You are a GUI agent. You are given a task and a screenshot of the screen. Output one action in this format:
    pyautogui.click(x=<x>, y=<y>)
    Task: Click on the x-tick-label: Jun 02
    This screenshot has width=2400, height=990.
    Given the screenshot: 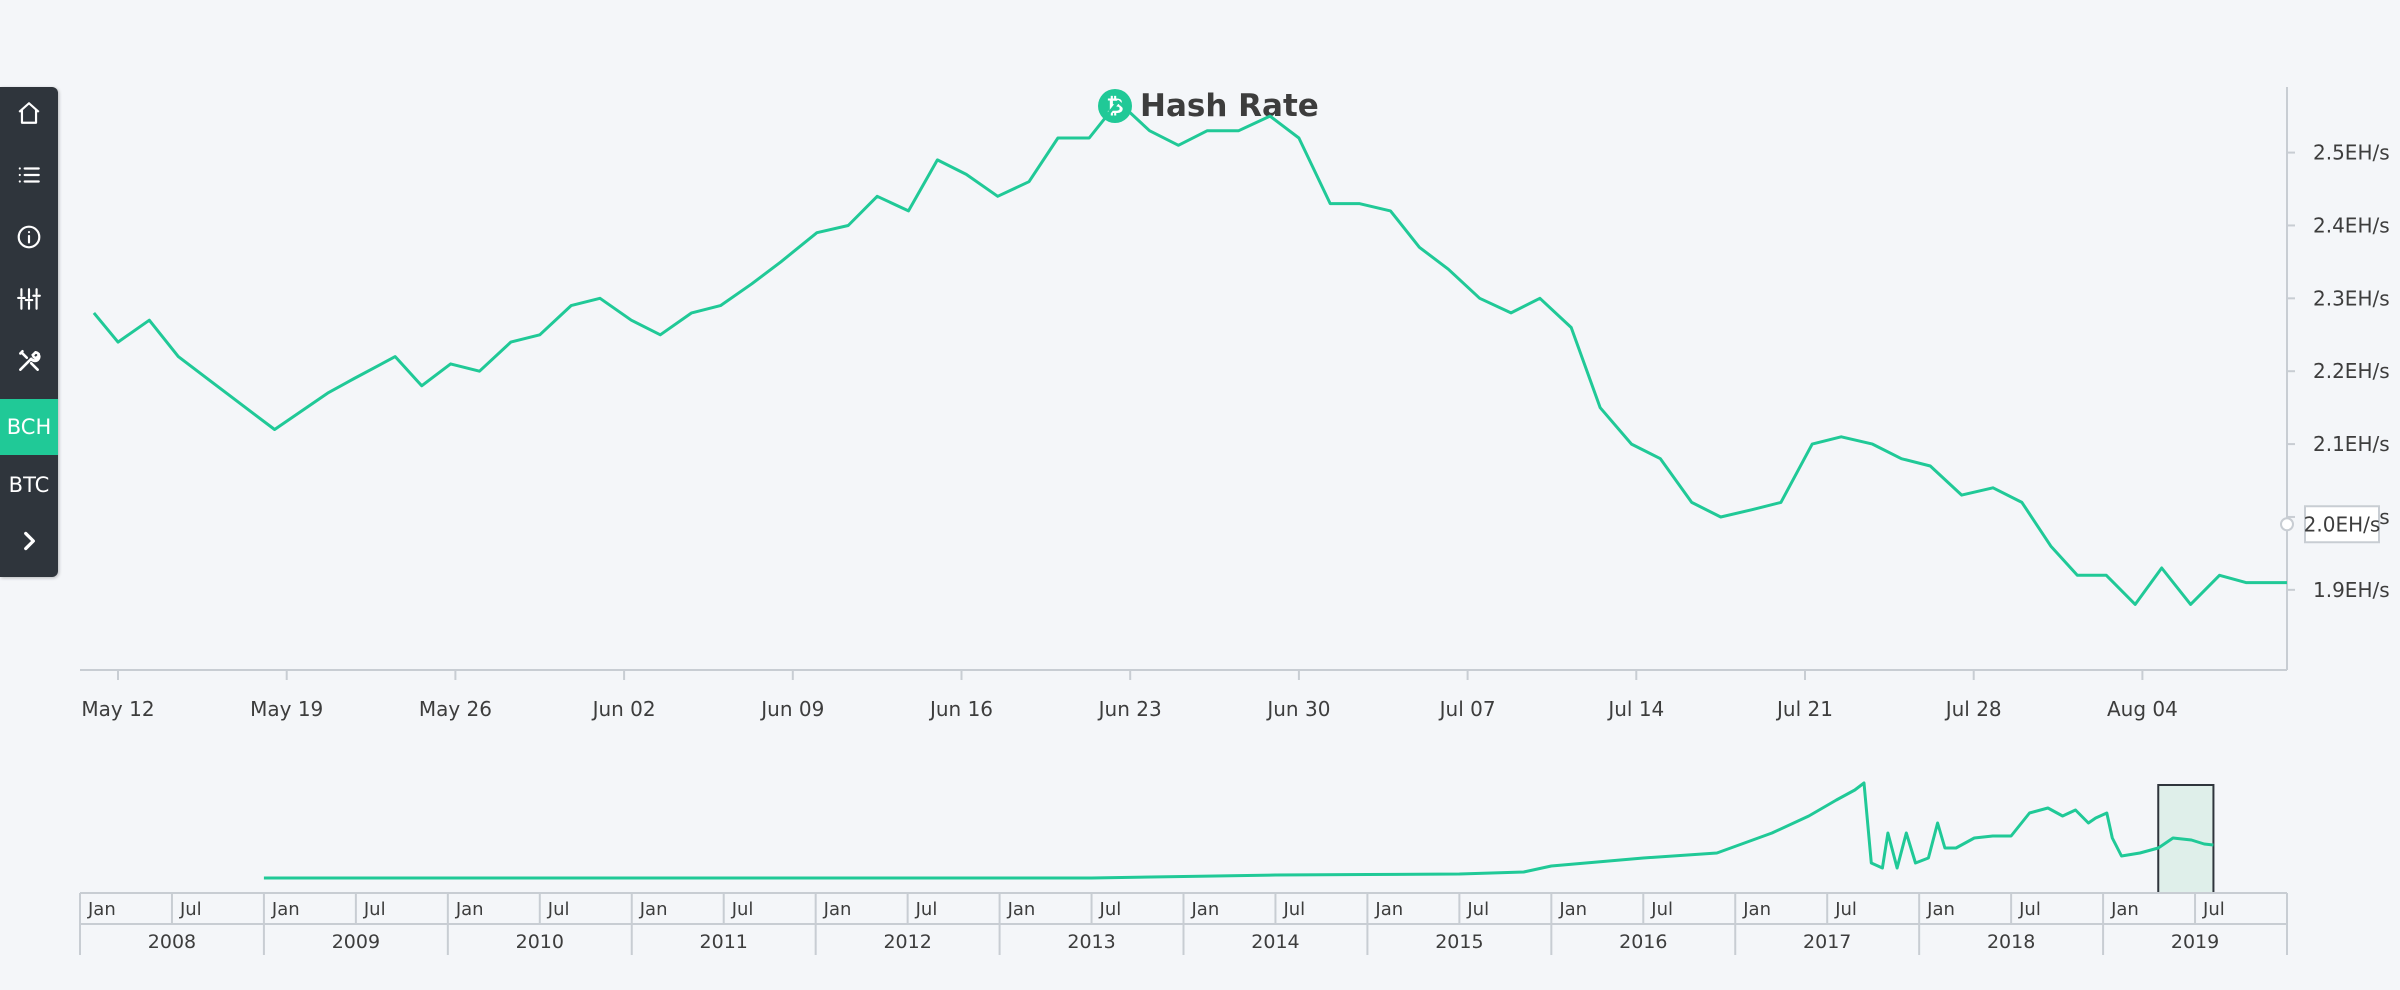 What is the action you would take?
    pyautogui.click(x=623, y=709)
    